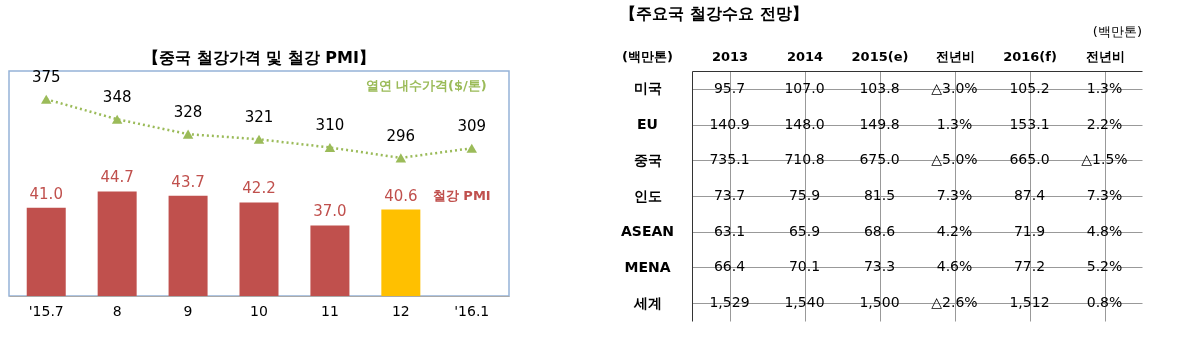  I want to click on category-label: 세계, so click(647, 302).